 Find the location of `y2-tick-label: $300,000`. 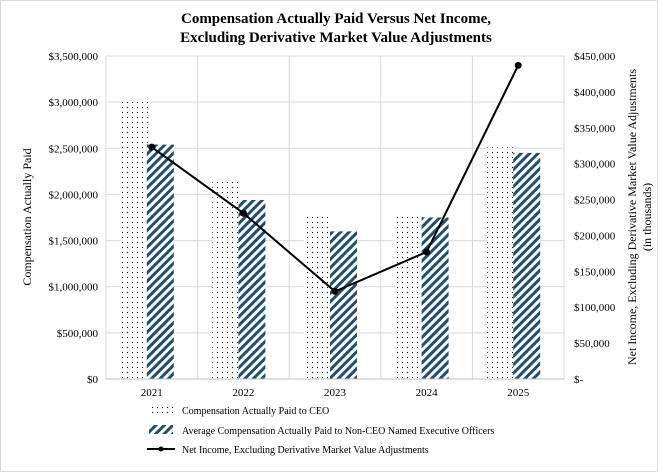

y2-tick-label: $300,000 is located at coordinates (595, 165).